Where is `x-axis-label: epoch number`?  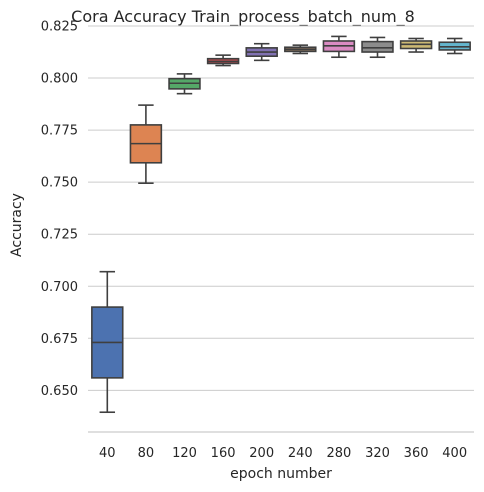 x-axis-label: epoch number is located at coordinates (281, 474).